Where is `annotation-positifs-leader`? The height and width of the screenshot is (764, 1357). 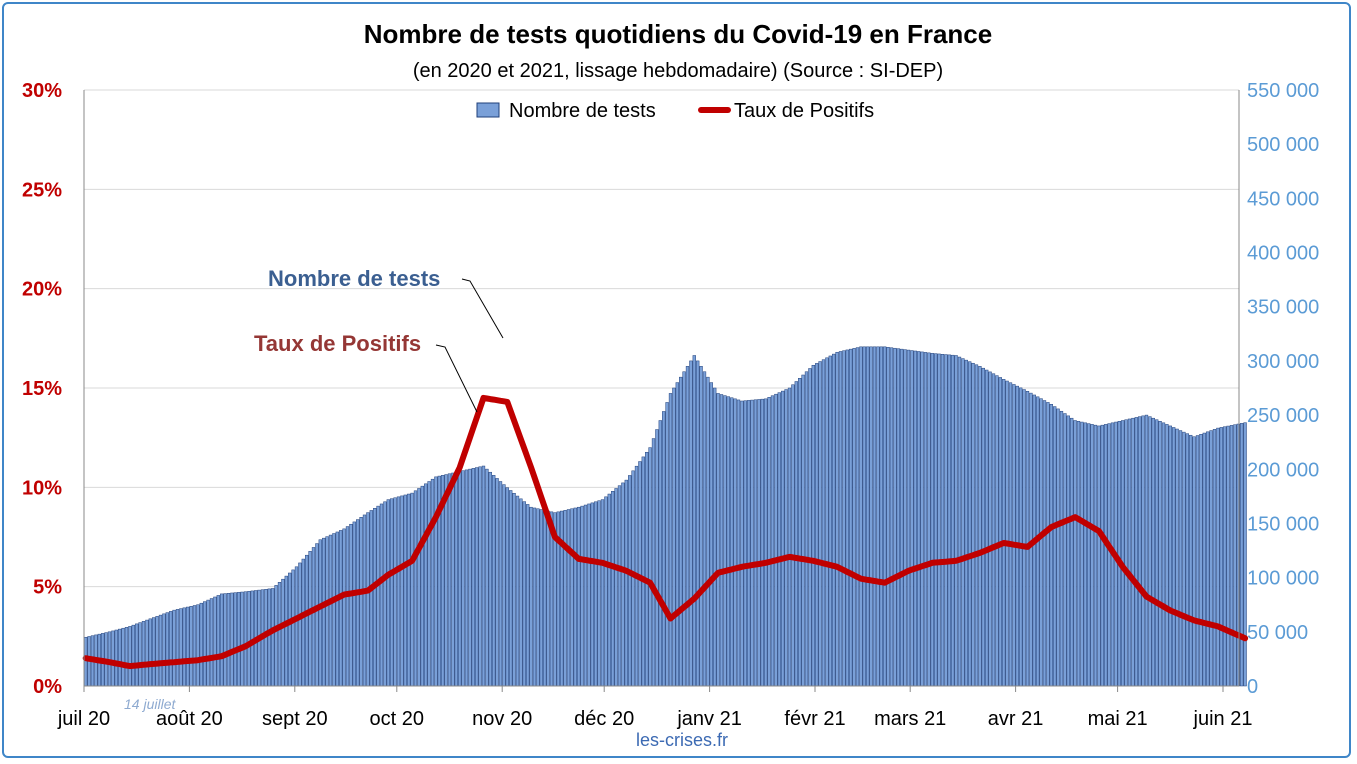 annotation-positifs-leader is located at coordinates (456, 378).